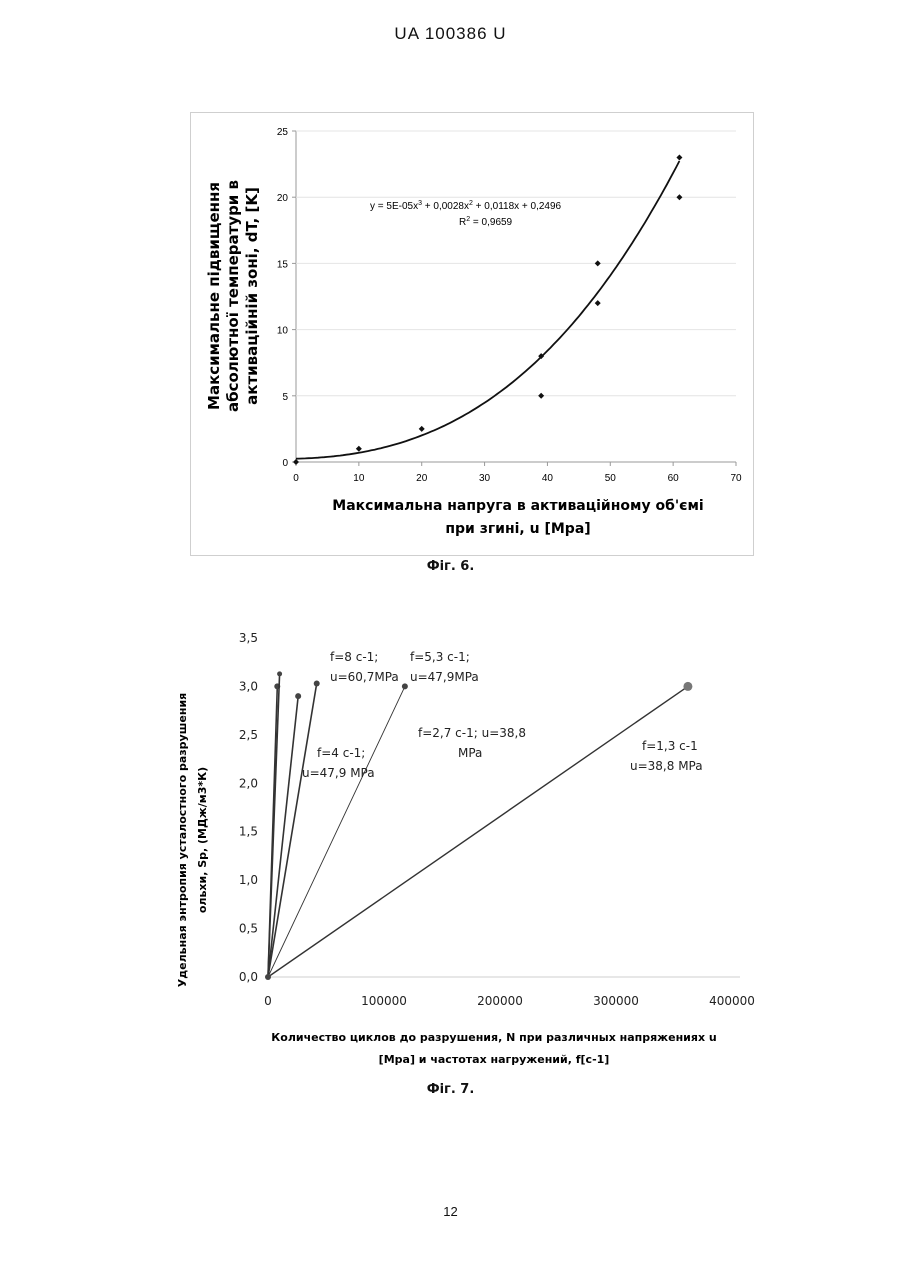 This screenshot has height=1273, width=901. What do you see at coordinates (248, 977) in the screenshot?
I see `fig7-y-tick-label: 0,0` at bounding box center [248, 977].